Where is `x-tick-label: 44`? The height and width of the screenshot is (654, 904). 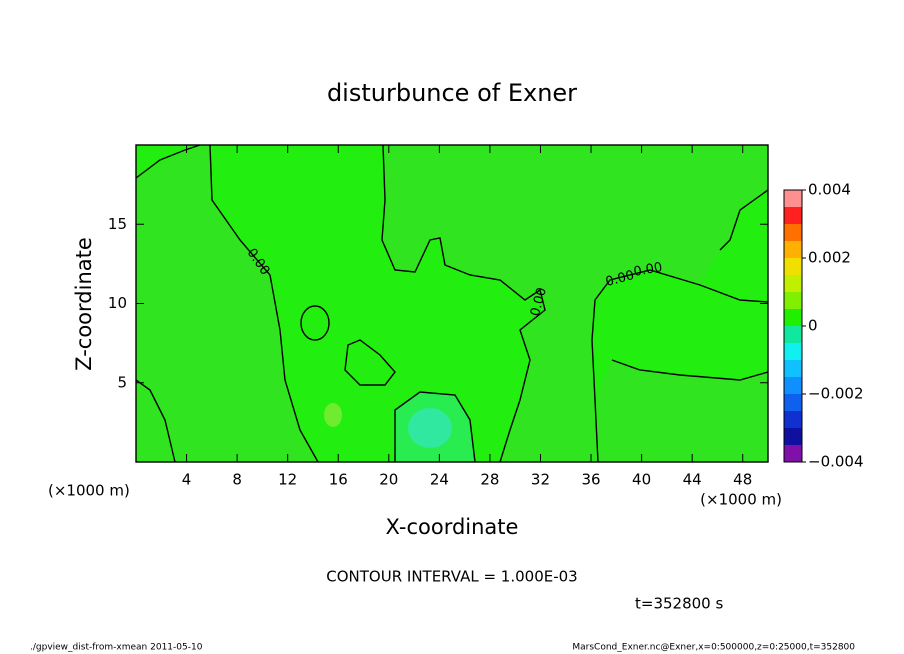 x-tick-label: 44 is located at coordinates (692, 480).